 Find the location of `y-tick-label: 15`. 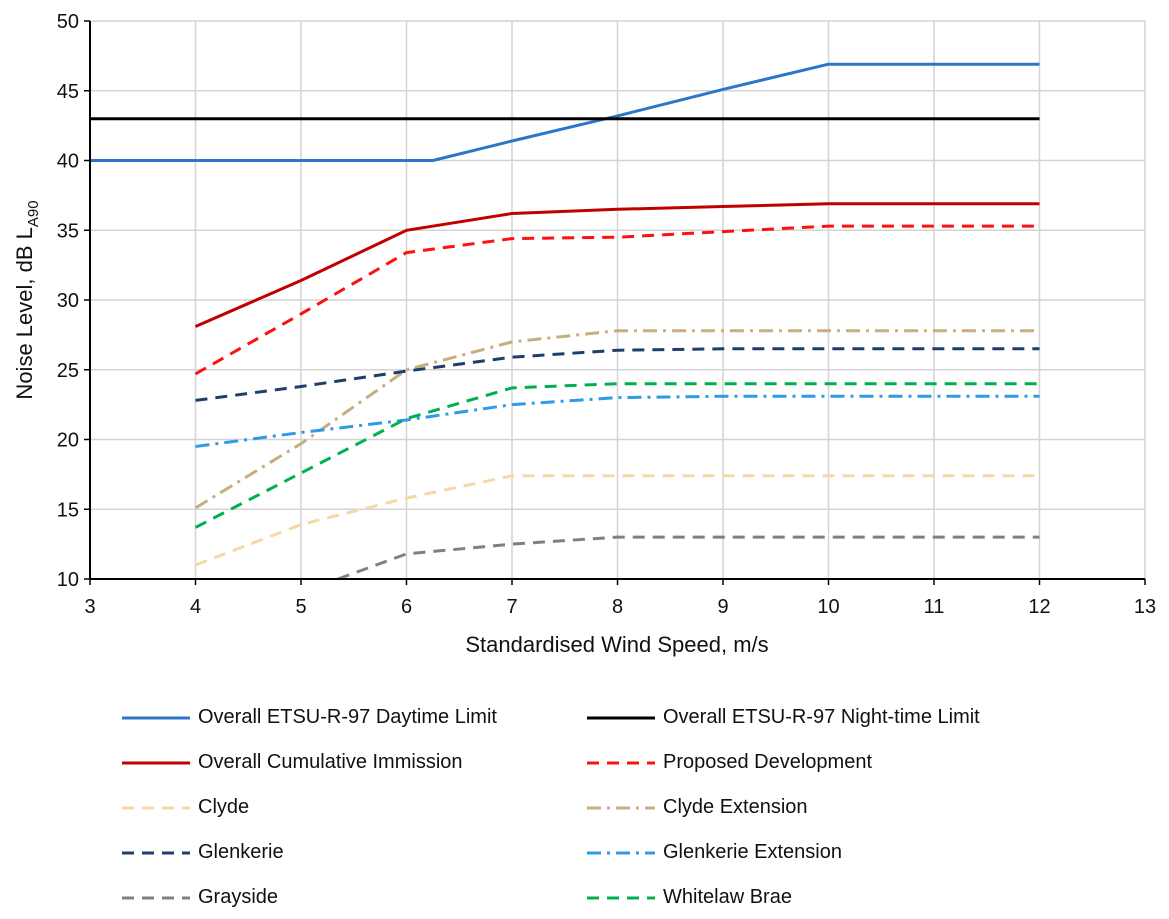

y-tick-label: 15 is located at coordinates (68, 510).